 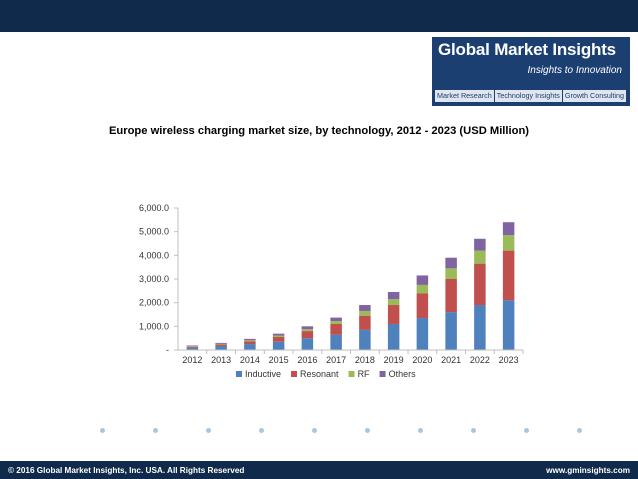 What do you see at coordinates (192, 360) in the screenshot?
I see `x-tick-label: 2012` at bounding box center [192, 360].